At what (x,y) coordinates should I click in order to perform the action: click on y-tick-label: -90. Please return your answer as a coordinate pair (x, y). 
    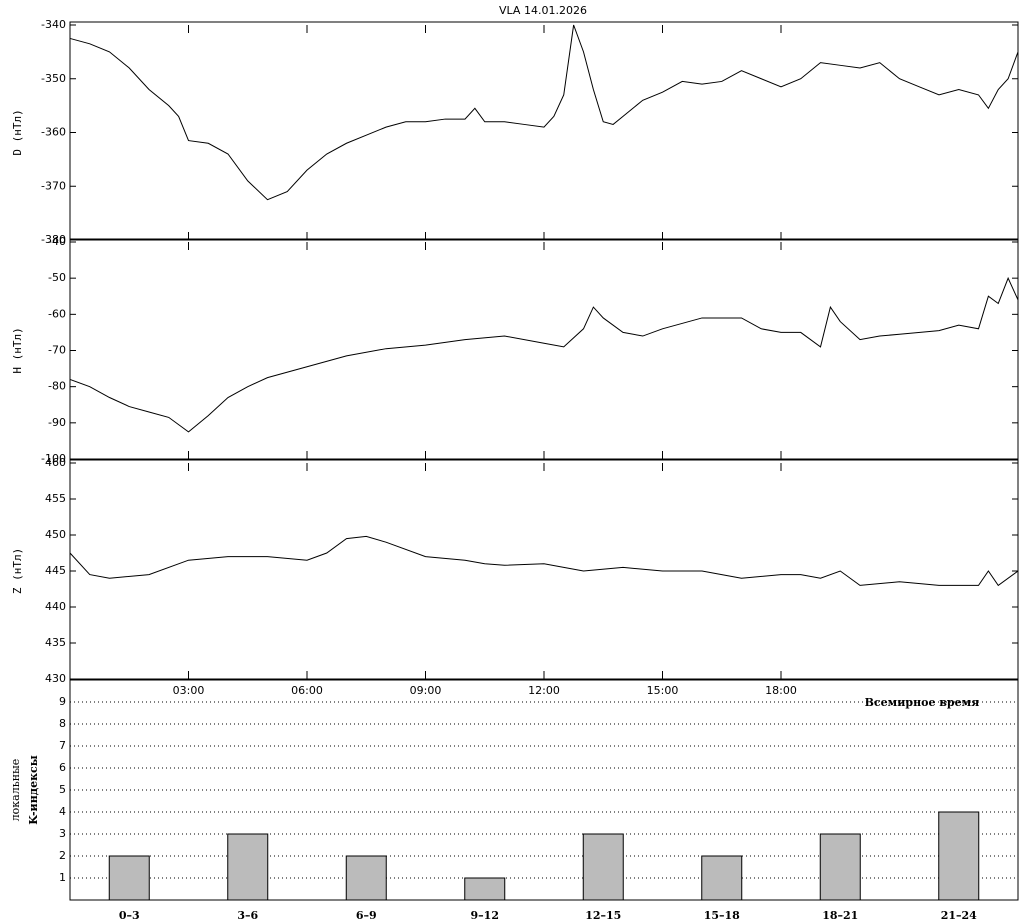
    Looking at the image, I should click on (57, 422).